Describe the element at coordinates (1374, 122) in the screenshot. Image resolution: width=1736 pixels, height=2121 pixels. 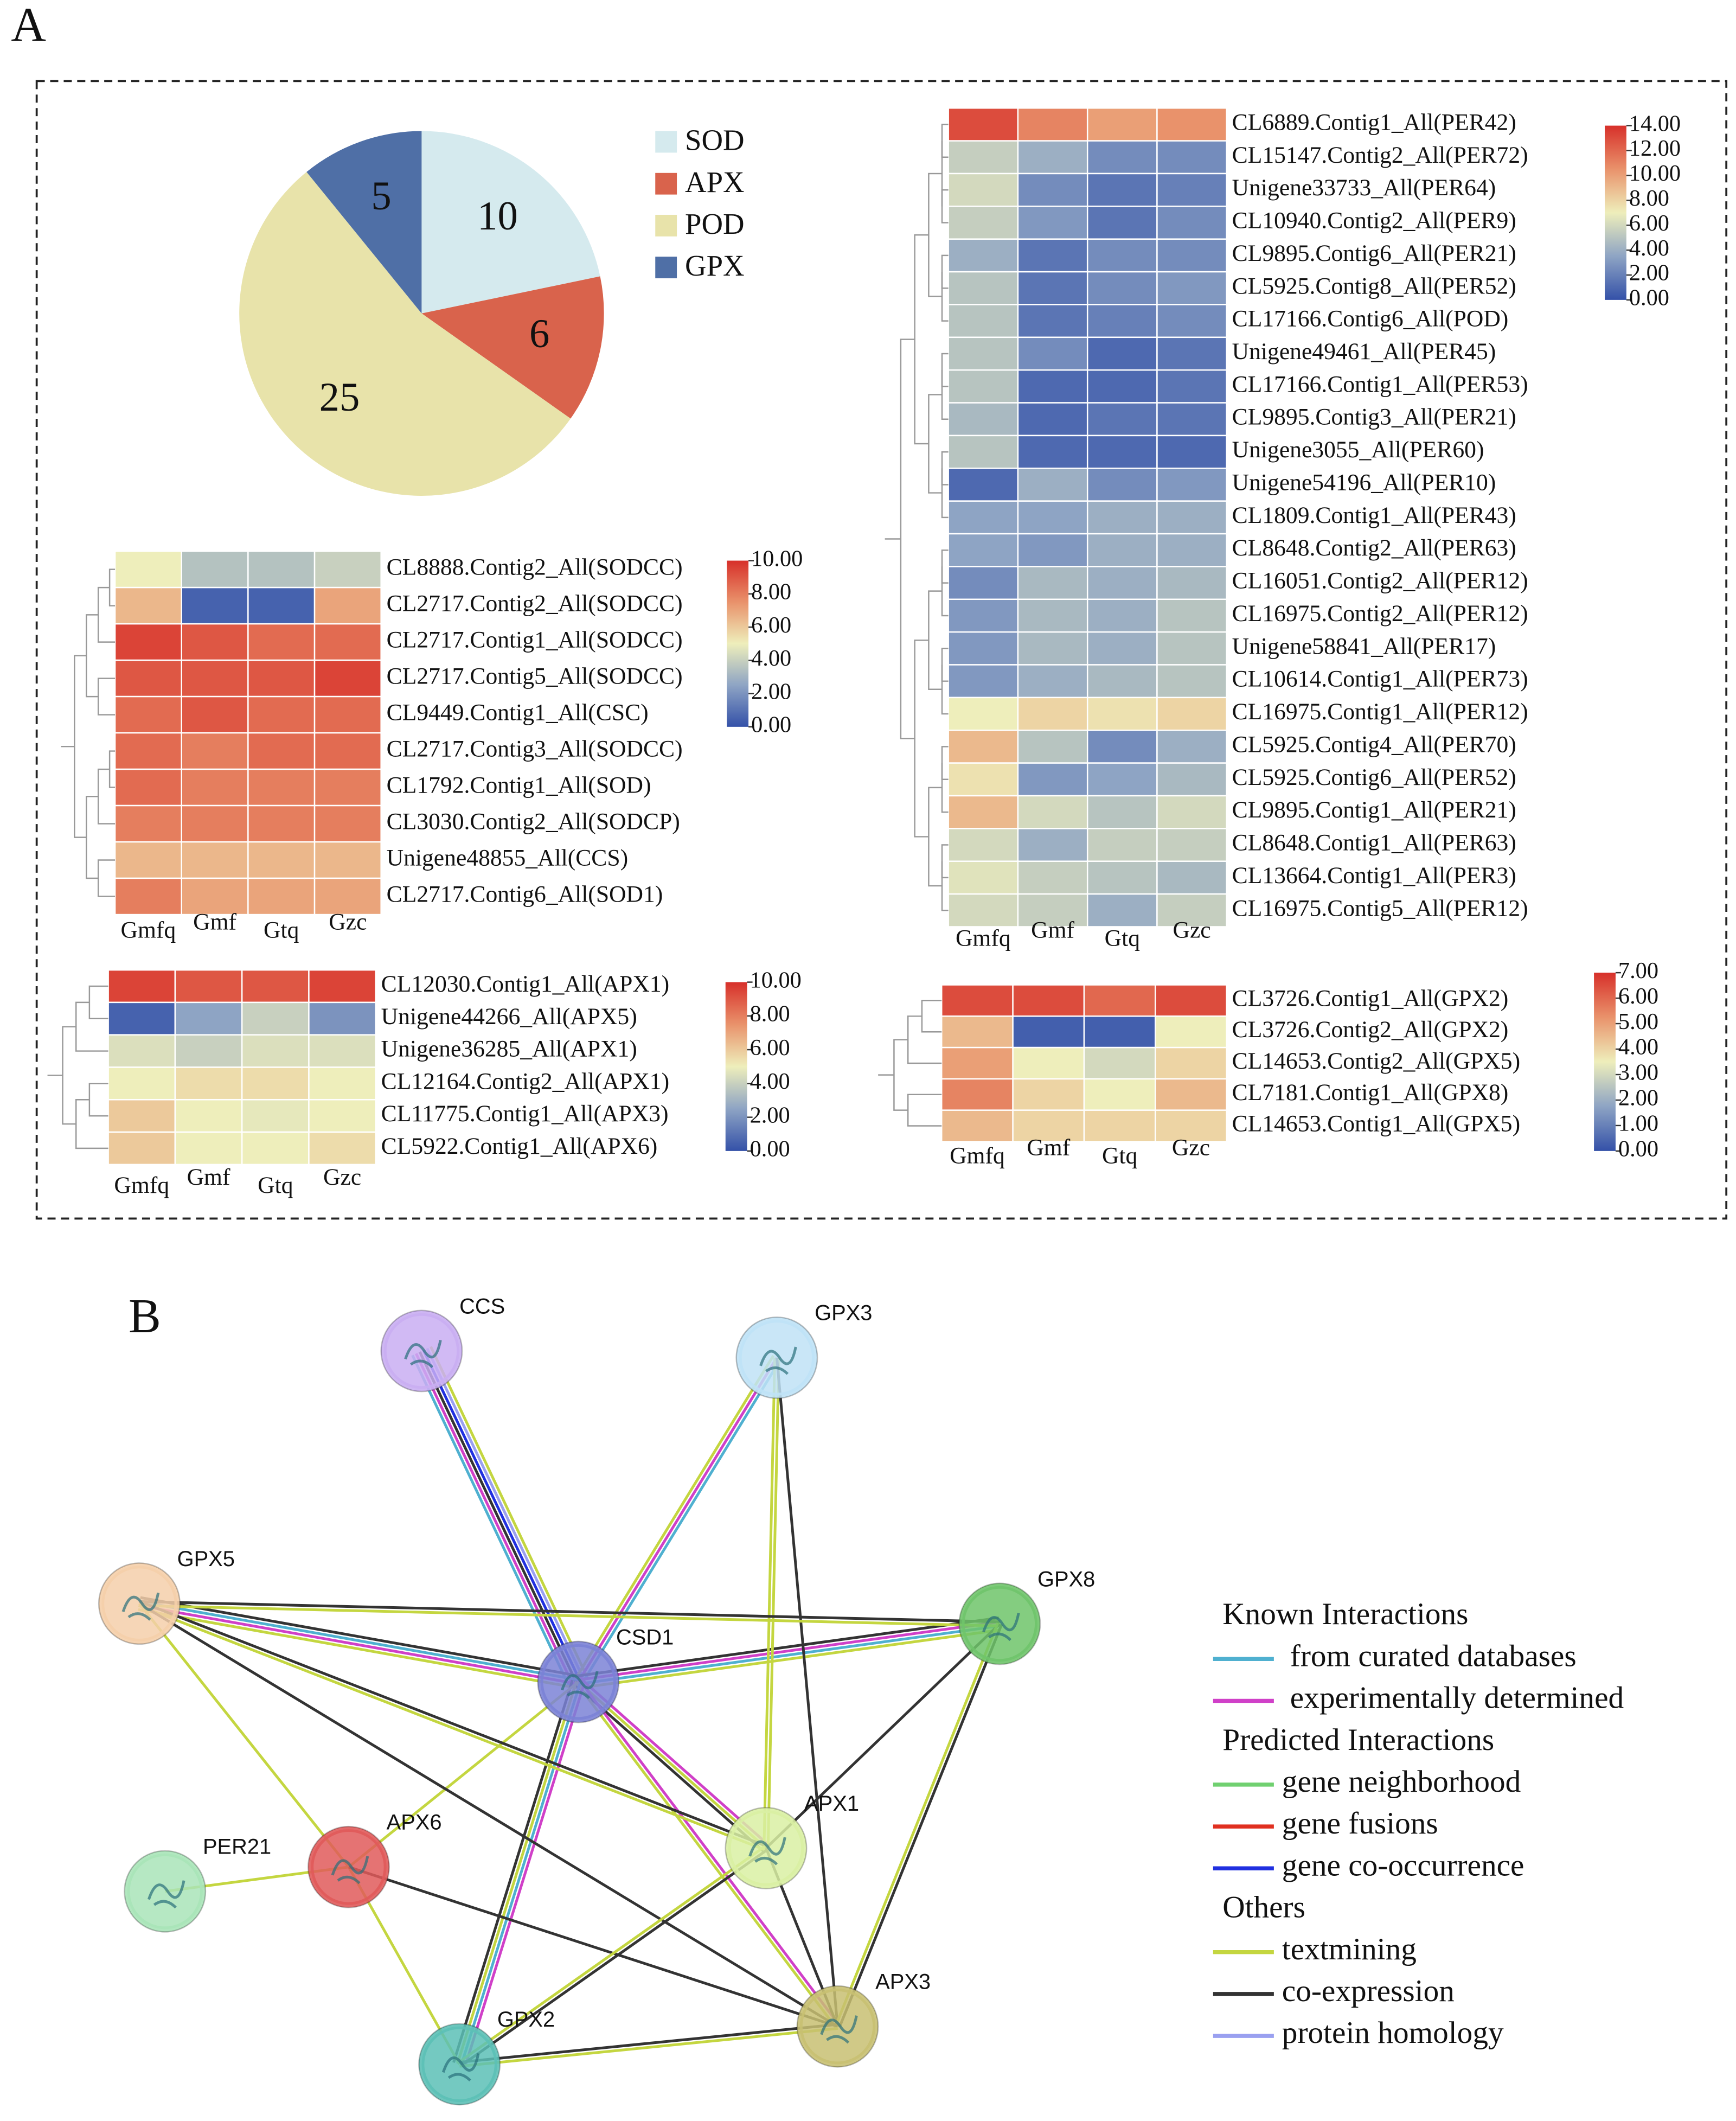
I see `row-label: CL6889.Contig1_All(PER42)` at that location.